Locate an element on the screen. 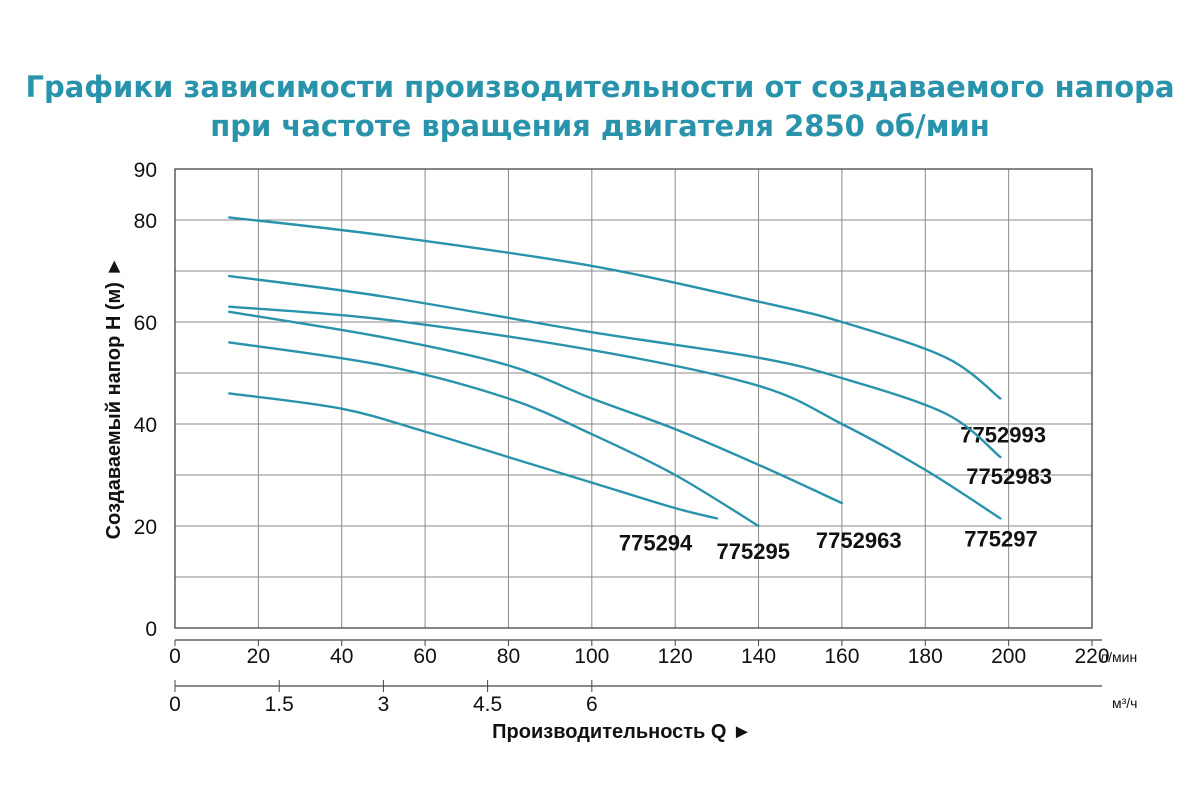 The height and width of the screenshot is (800, 1200). y-tick-label: 20 is located at coordinates (145, 527).